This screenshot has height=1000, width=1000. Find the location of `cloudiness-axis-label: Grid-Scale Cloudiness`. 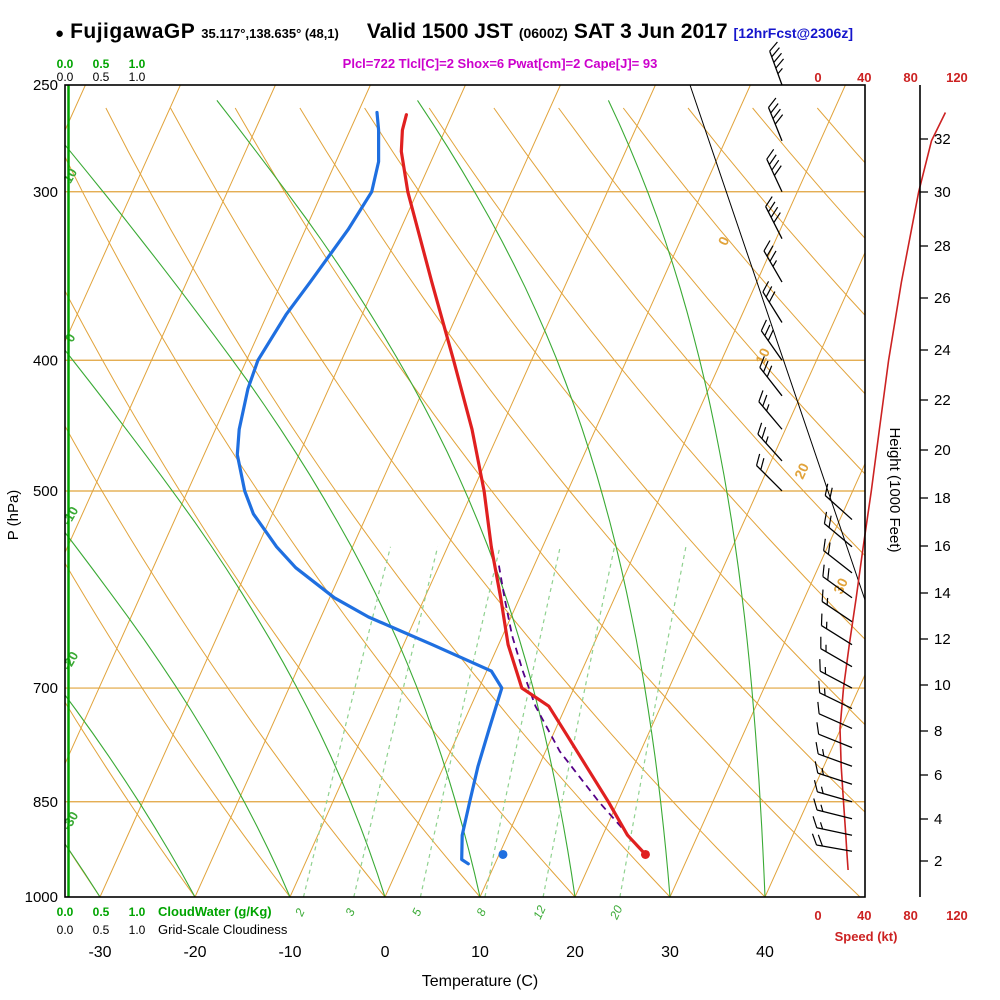

cloudiness-axis-label: Grid-Scale Cloudiness is located at coordinates (223, 929).